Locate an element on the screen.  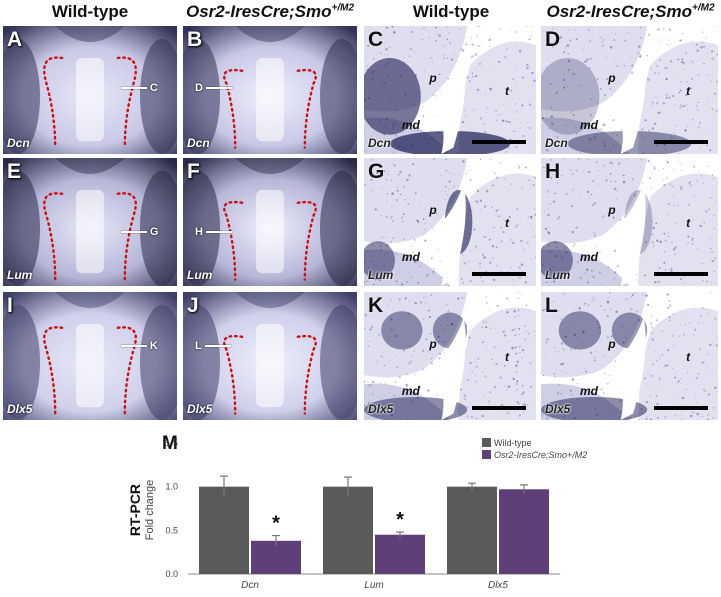
panel-letter: B is located at coordinates (195, 39).